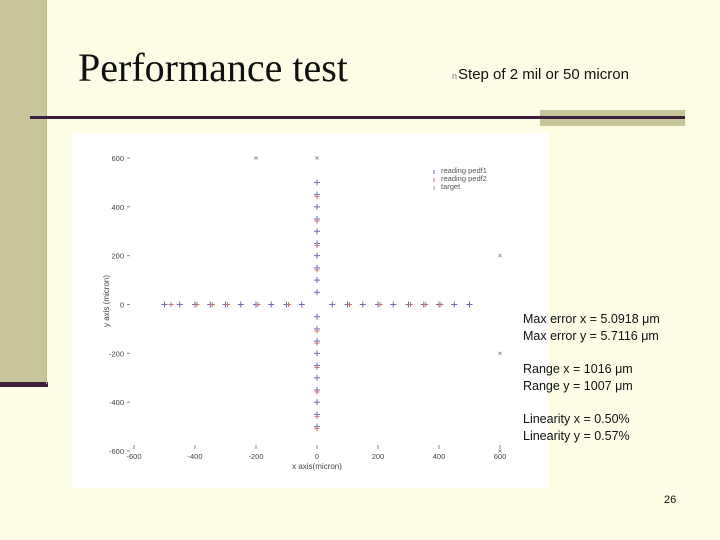  Describe the element at coordinates (451, 186) in the screenshot. I see `legend-entry-target: target` at that location.